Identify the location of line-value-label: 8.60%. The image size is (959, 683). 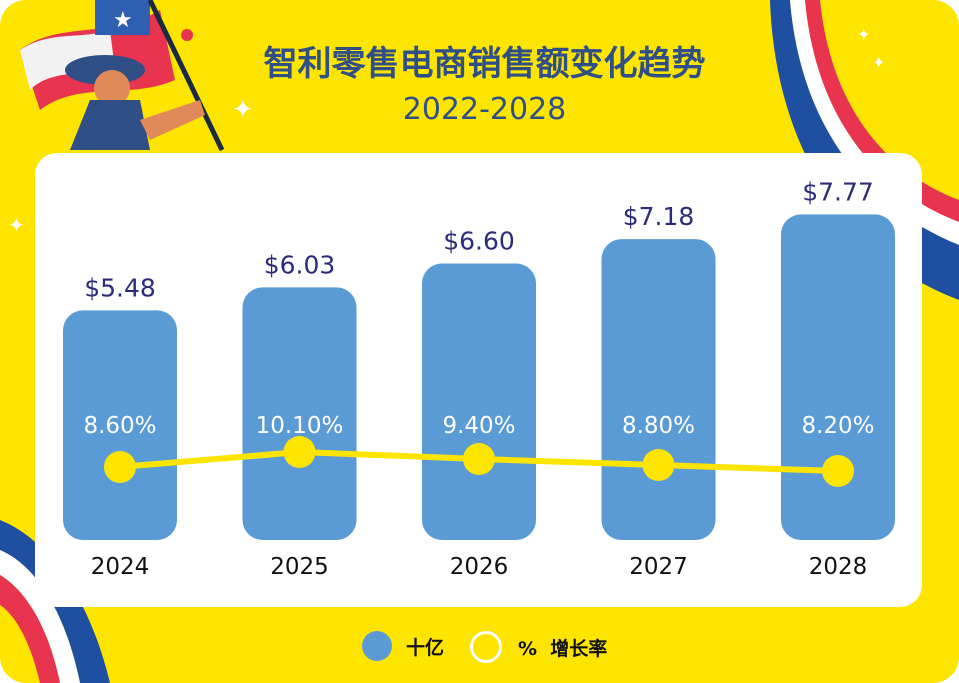
(119, 426).